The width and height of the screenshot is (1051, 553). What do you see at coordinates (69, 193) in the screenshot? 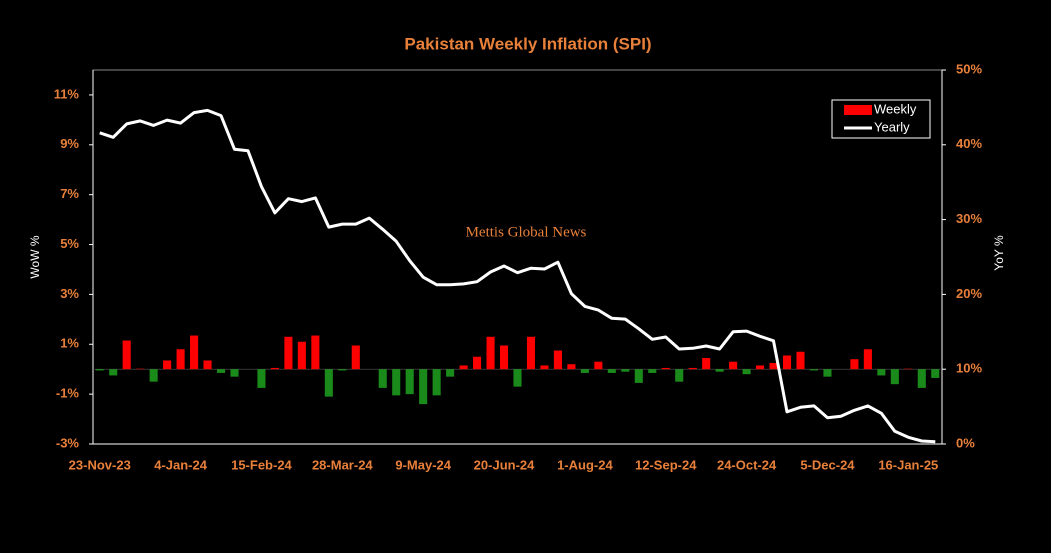
I see `y-tick-label: 7%` at bounding box center [69, 193].